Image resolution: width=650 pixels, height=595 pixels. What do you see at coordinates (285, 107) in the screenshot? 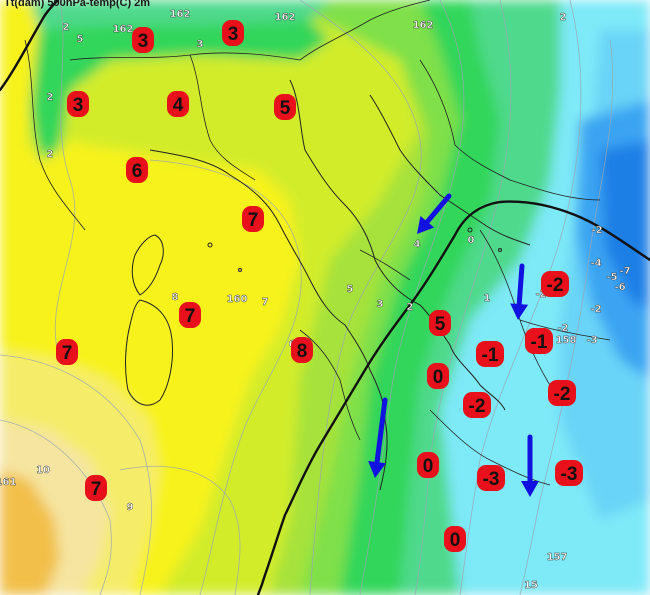
I see `temperature-marker: 5` at bounding box center [285, 107].